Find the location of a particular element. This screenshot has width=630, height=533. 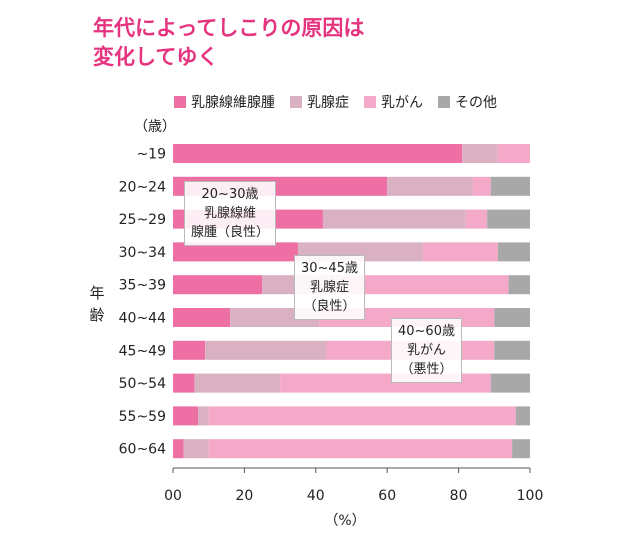

annotation-line: 乳腺線維 is located at coordinates (230, 213).